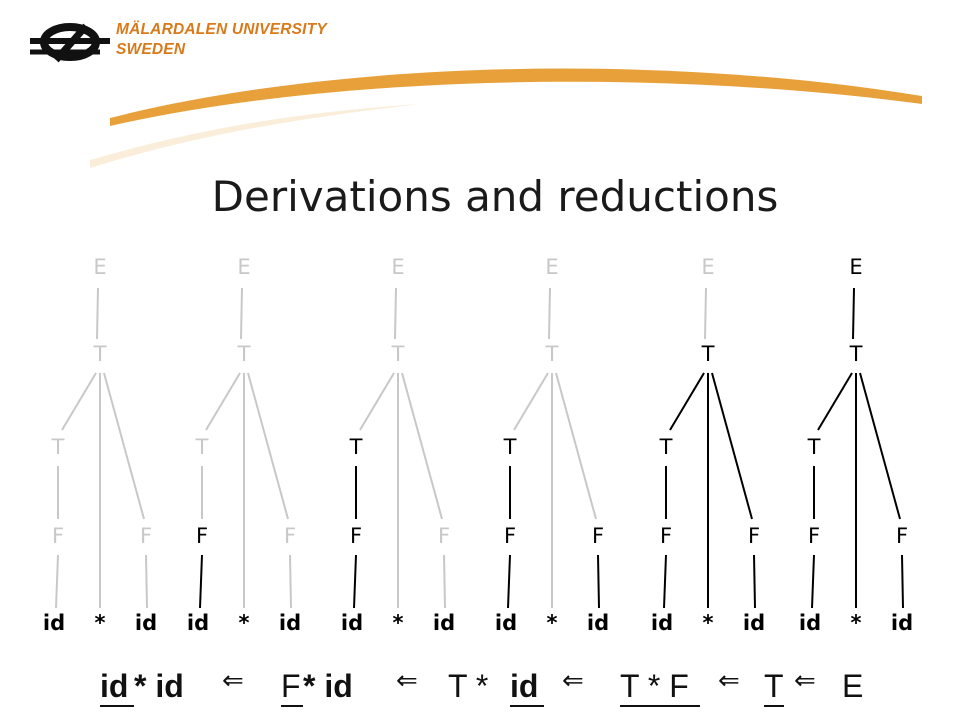 The image size is (960, 720). I want to click on tree5-edge-lf-lid, so click(665, 581).